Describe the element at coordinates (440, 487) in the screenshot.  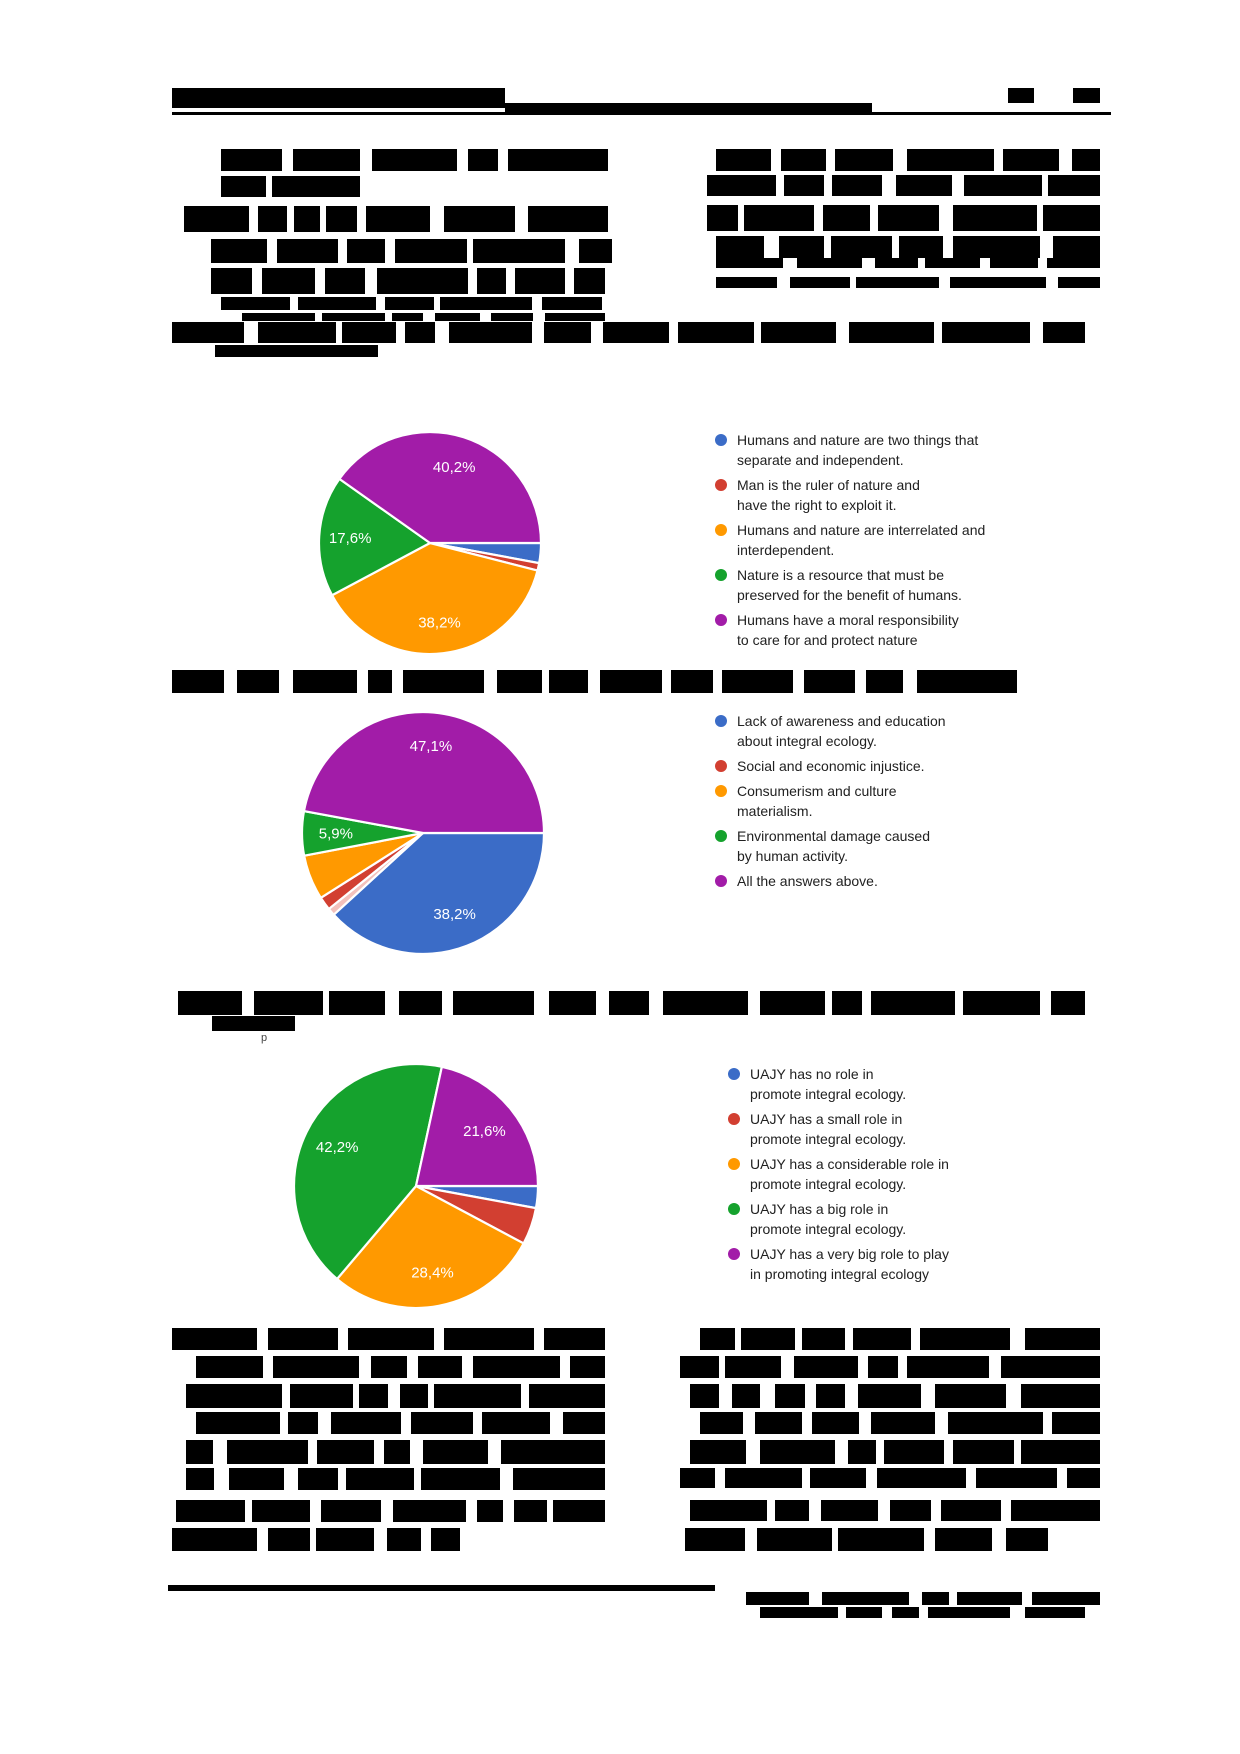
I see `pie-slice-purple` at that location.